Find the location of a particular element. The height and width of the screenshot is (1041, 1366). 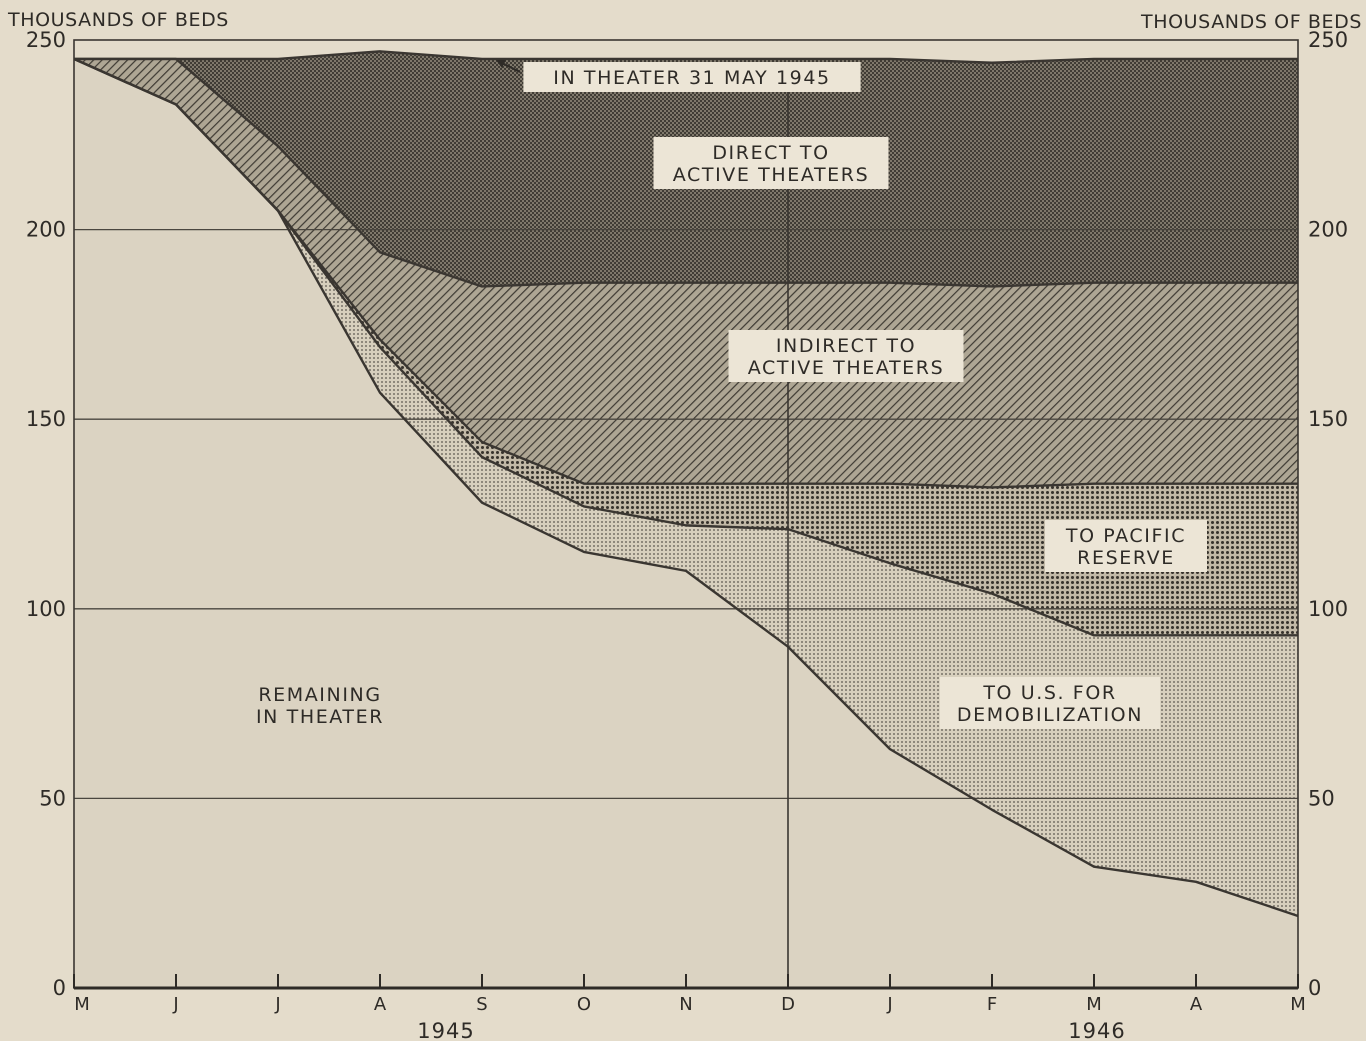

annotation-text: DIRECT TO is located at coordinates (770, 153).